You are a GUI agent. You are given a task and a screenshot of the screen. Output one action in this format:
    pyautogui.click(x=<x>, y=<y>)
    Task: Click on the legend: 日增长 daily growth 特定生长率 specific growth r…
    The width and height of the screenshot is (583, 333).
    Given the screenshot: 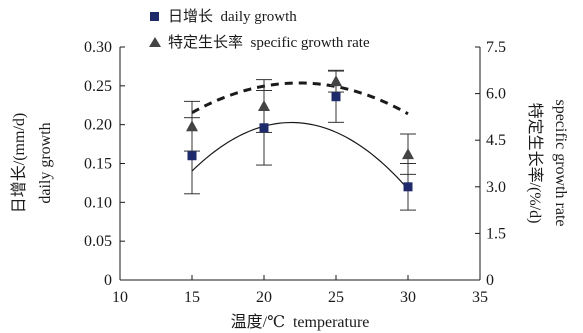 What is the action you would take?
    pyautogui.click(x=259, y=29)
    